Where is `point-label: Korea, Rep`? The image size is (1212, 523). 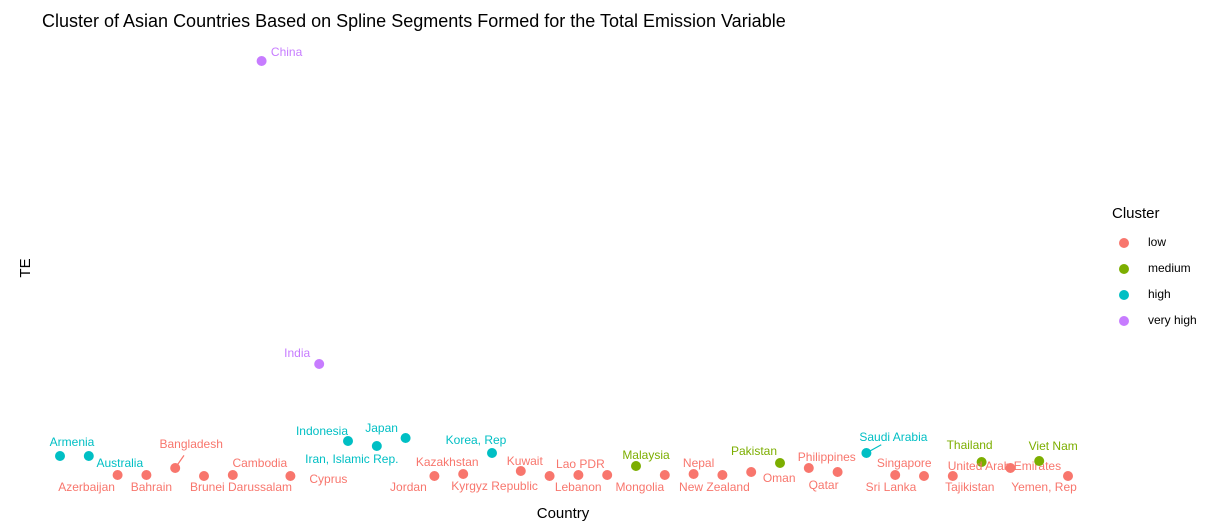
point-label: Korea, Rep is located at coordinates (476, 440).